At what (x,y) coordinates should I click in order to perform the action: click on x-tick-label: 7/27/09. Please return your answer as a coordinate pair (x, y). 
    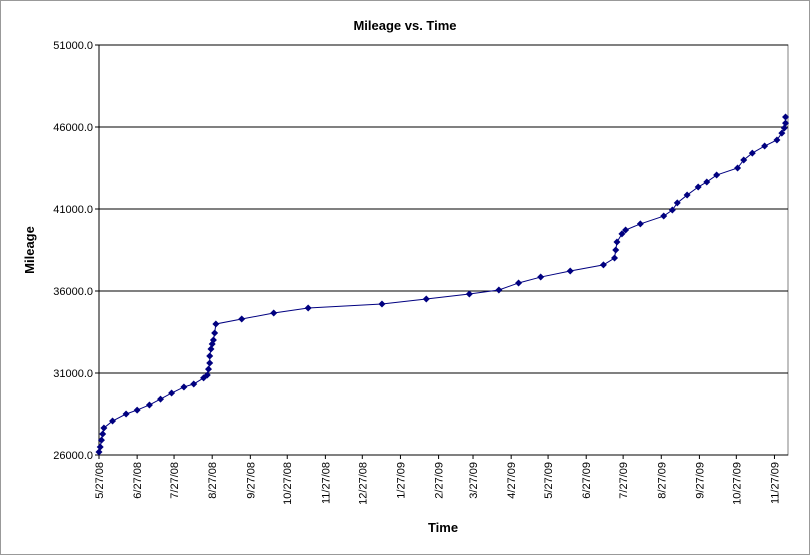
    Looking at the image, I should click on (624, 480).